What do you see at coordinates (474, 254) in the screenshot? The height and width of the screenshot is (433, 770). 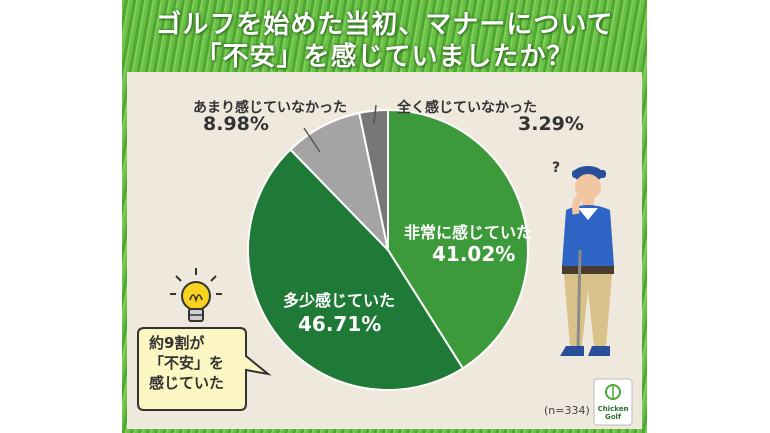 I see `label-very-value: 41.02%` at bounding box center [474, 254].